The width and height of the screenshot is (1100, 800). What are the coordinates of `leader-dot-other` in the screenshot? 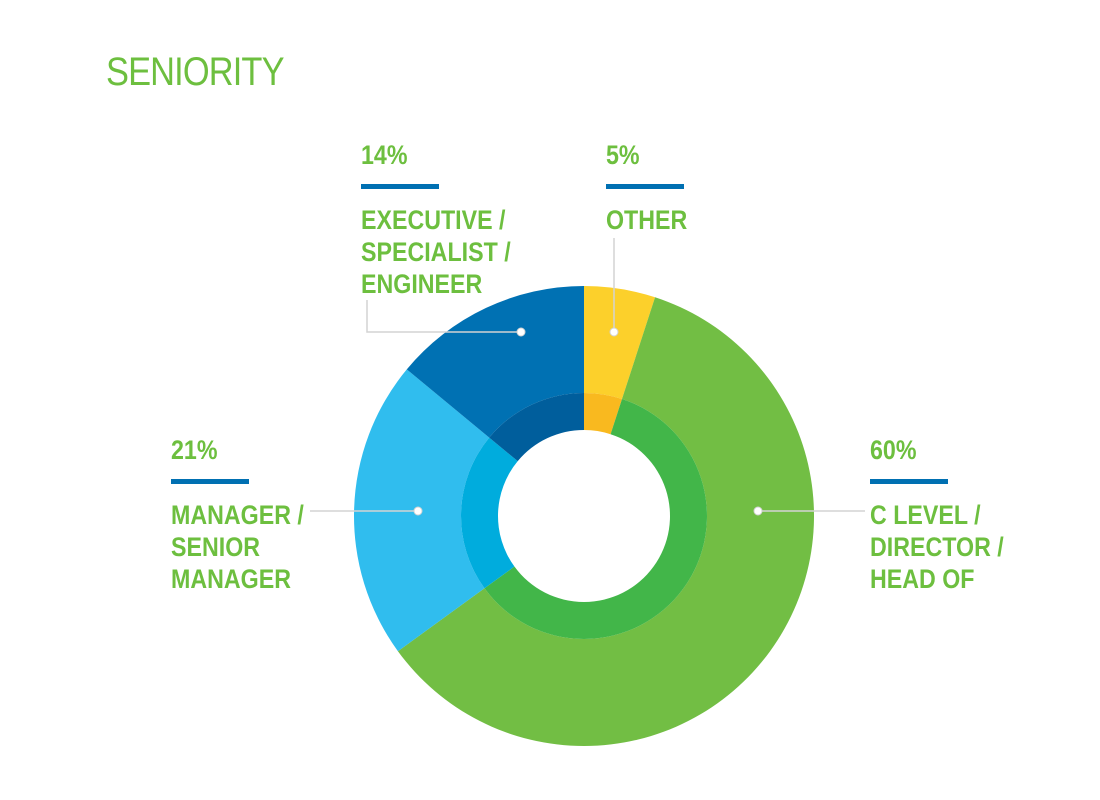 It's located at (614, 332).